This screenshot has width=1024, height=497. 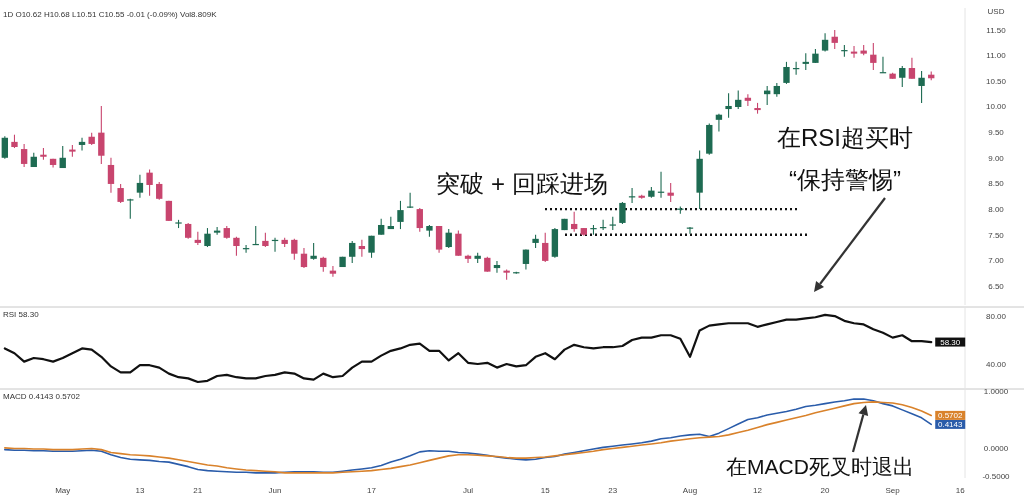 I want to click on y-tick-label: 6.50, so click(x=996, y=287).